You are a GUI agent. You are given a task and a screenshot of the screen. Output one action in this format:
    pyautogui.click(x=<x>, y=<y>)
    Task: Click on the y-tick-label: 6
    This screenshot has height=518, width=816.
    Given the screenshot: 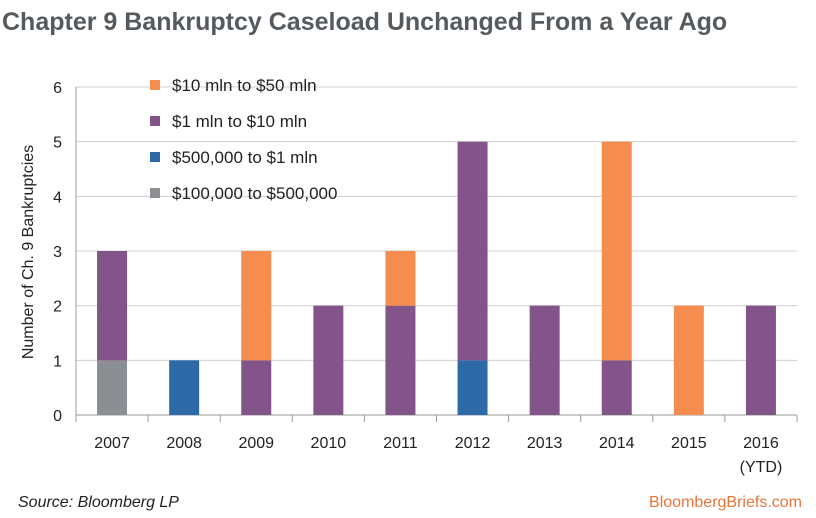 What is the action you would take?
    pyautogui.click(x=57, y=88)
    